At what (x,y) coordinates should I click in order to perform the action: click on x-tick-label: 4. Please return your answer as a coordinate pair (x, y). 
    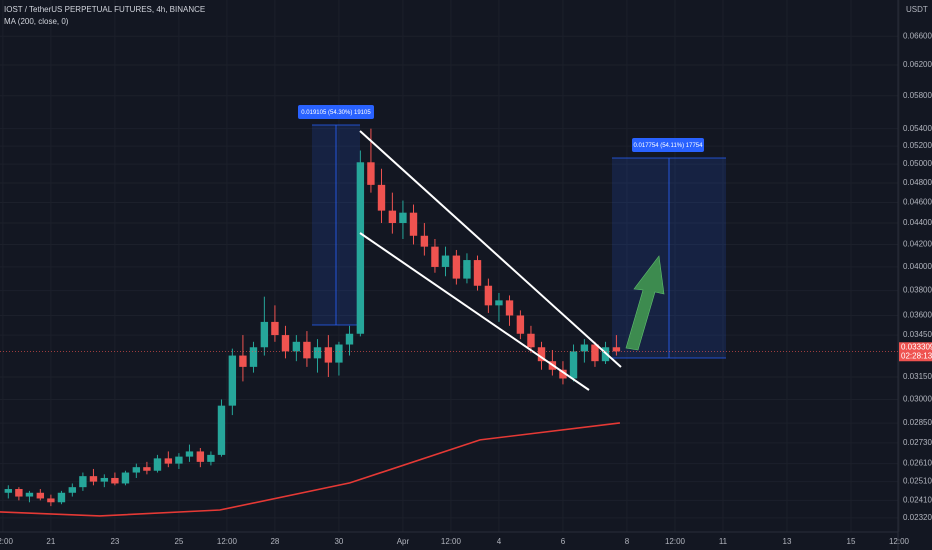
    Looking at the image, I should click on (499, 541).